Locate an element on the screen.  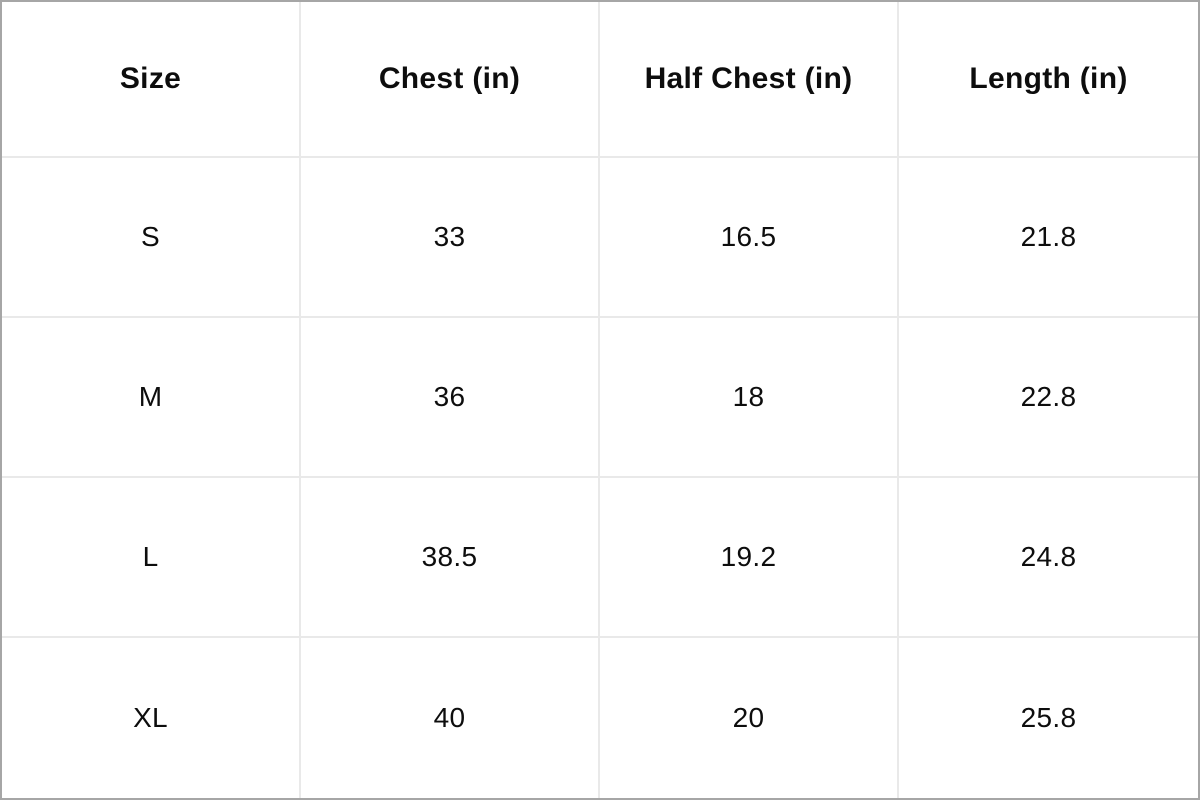
cell-length-l: 24.8 is located at coordinates (1048, 558).